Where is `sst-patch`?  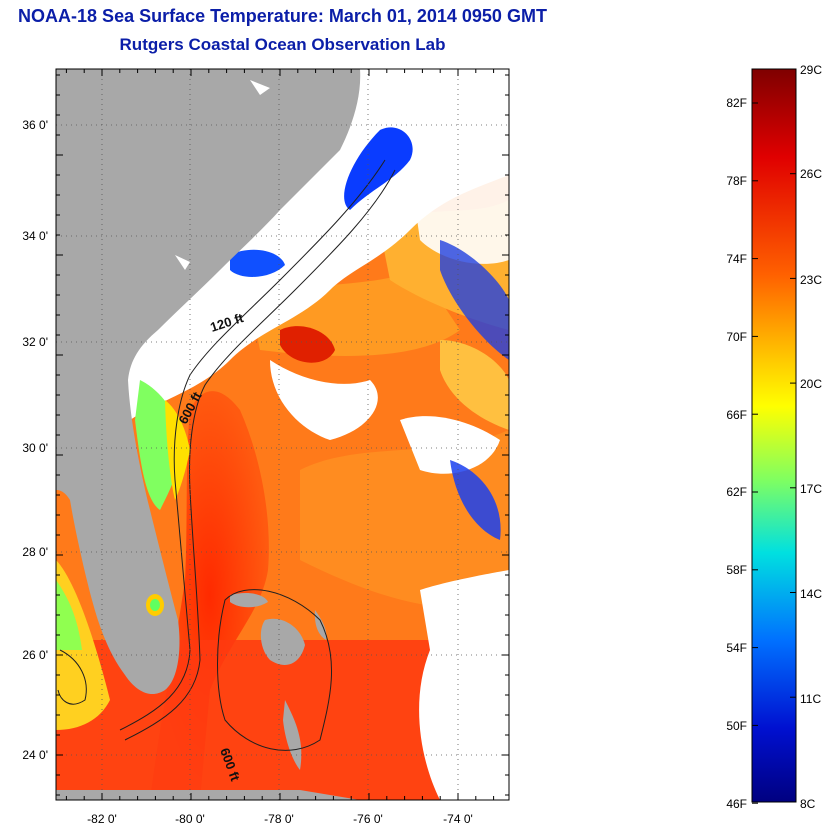 sst-patch is located at coordinates (474, 385).